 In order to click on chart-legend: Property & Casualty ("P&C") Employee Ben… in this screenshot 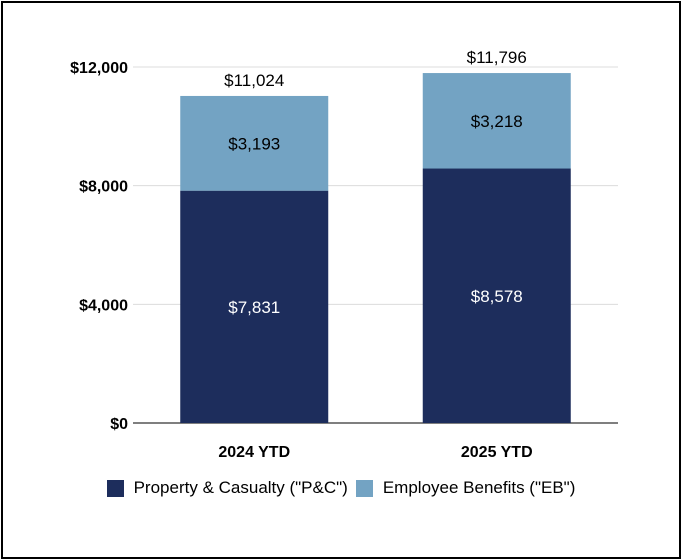, I will do `click(341, 488)`.